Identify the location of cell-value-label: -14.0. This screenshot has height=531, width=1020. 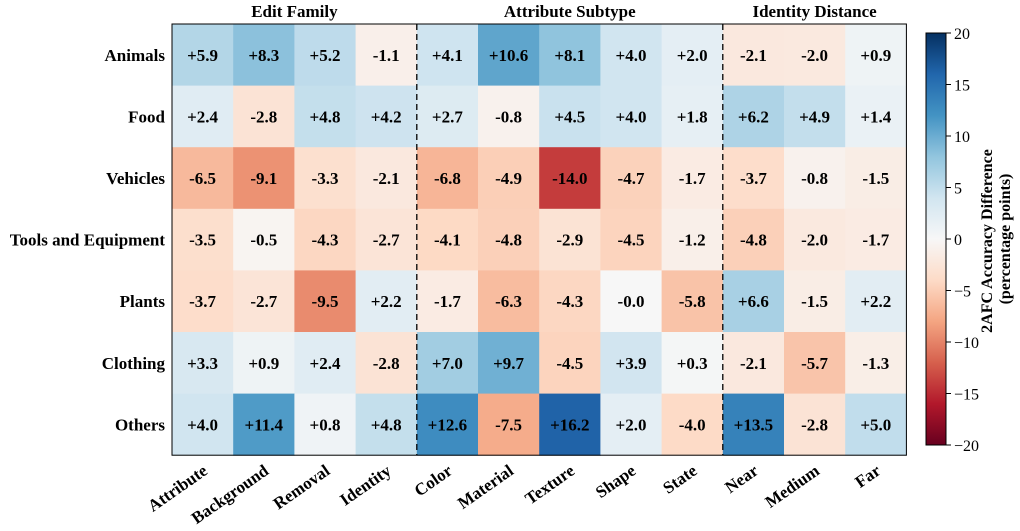
(569, 178).